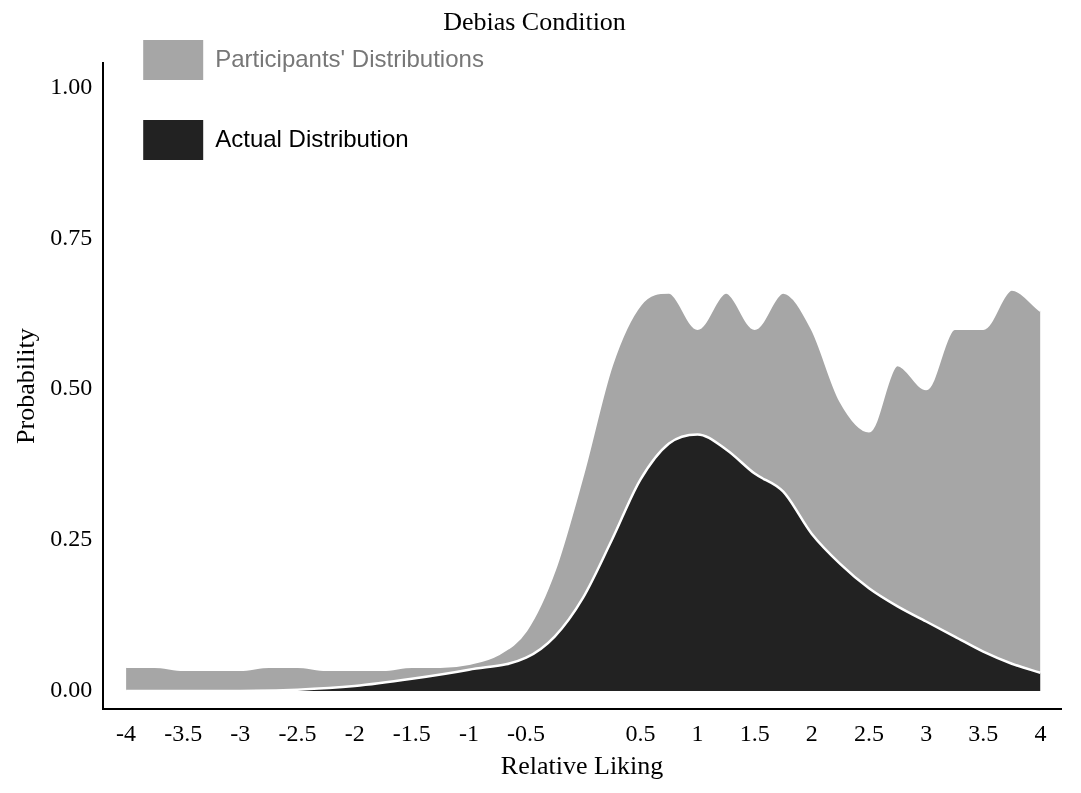 This screenshot has height=793, width=1081. I want to click on x-tick-label: 1.5, so click(754, 732).